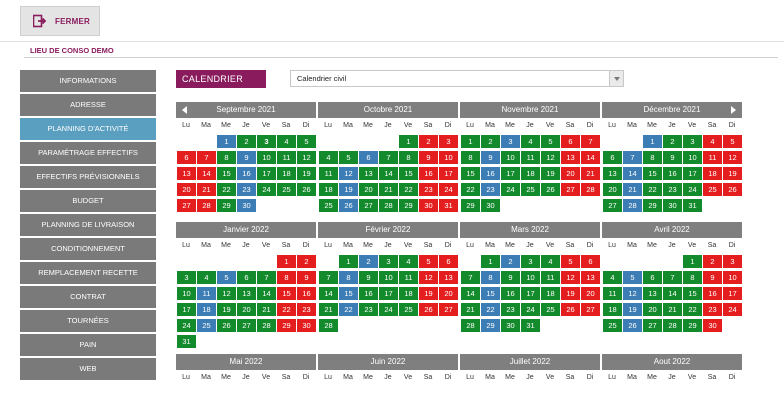 The height and width of the screenshot is (414, 784). Describe the element at coordinates (88, 345) in the screenshot. I see `sidebar-item-11: PAIN` at that location.